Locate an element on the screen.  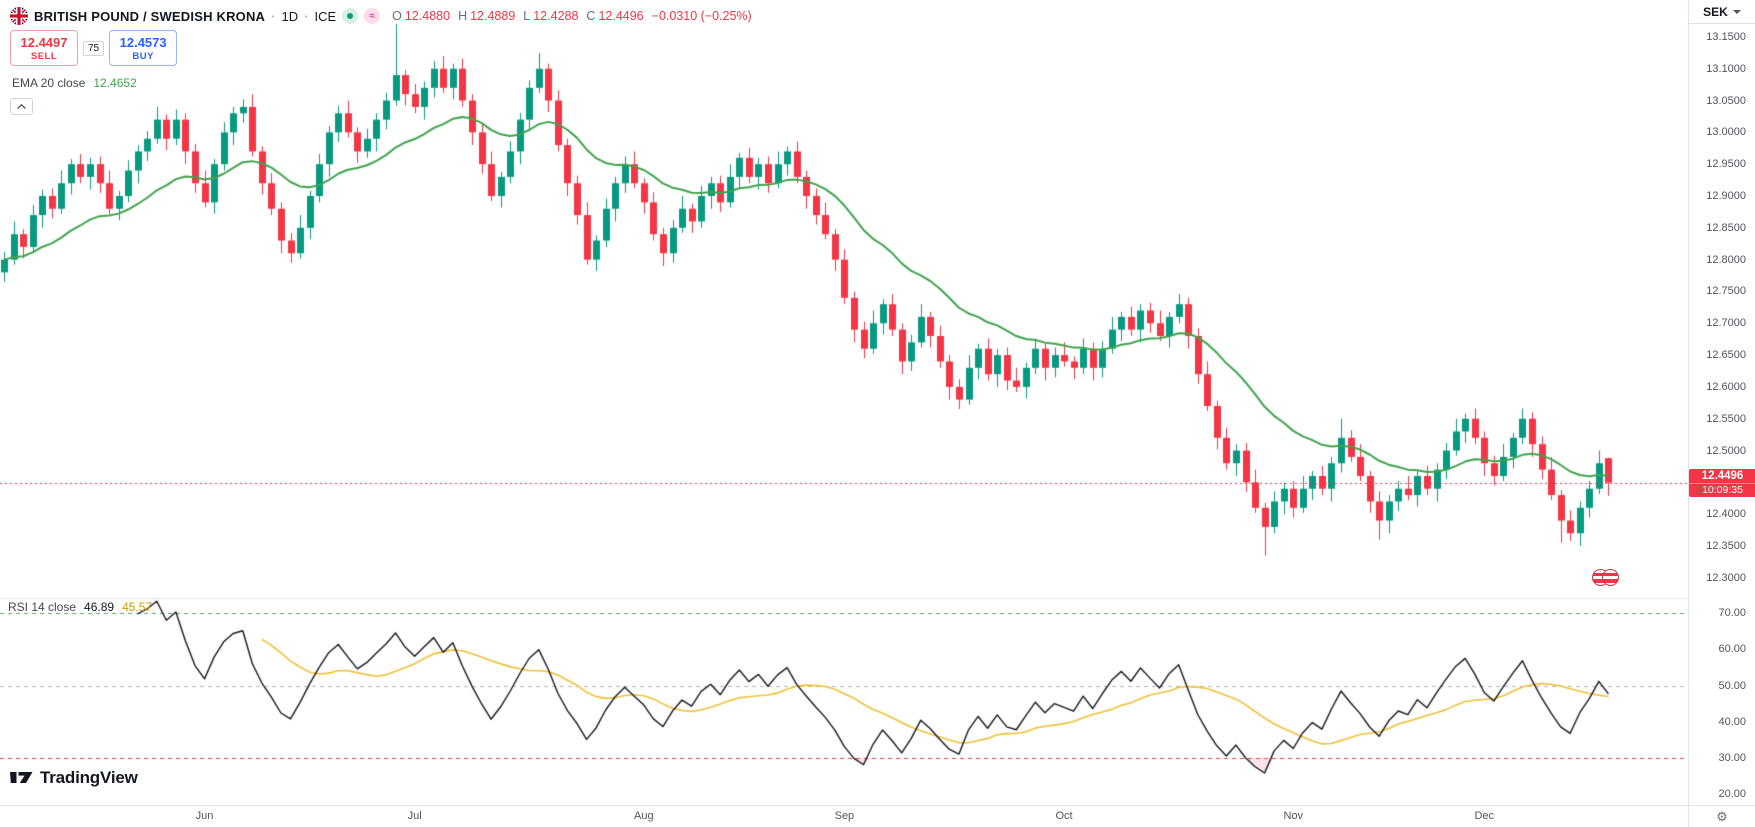
rsi-axis-label: 40.00 is located at coordinates (1732, 721).